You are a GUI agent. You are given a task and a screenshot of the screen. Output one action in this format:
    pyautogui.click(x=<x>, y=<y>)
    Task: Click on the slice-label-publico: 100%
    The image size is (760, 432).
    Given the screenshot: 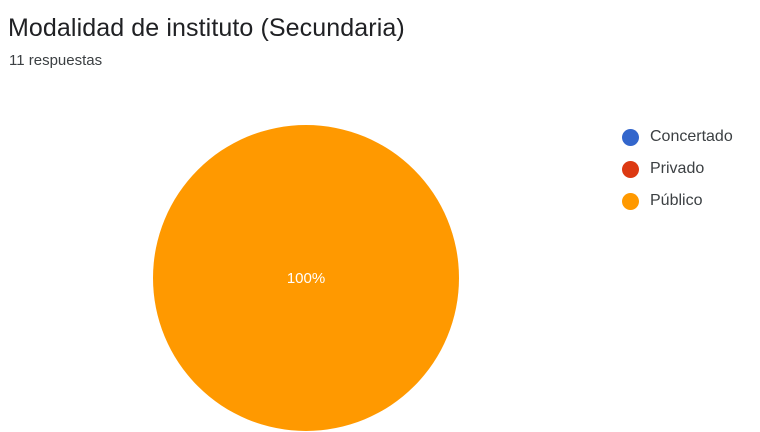 What is the action you would take?
    pyautogui.click(x=306, y=278)
    